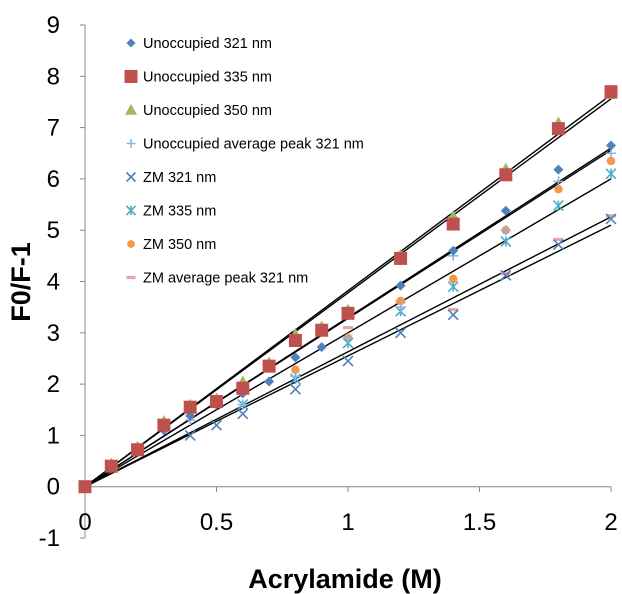 This screenshot has width=622, height=594. Describe the element at coordinates (179, 178) in the screenshot. I see `legend-label: ZM 321 nm` at that location.